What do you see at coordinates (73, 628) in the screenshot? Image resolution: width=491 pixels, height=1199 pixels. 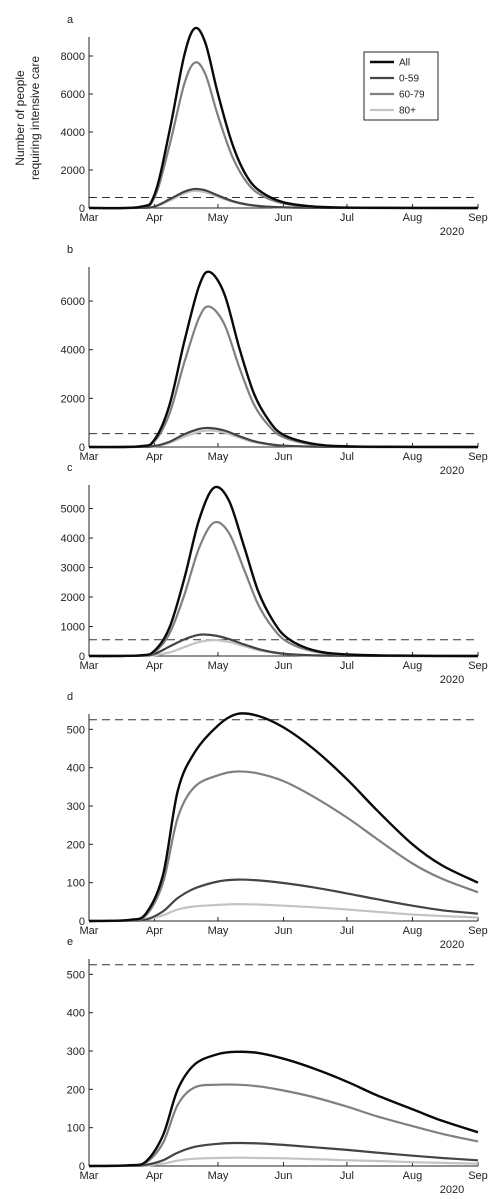 I see `y-tick-label: 1000` at bounding box center [73, 628].